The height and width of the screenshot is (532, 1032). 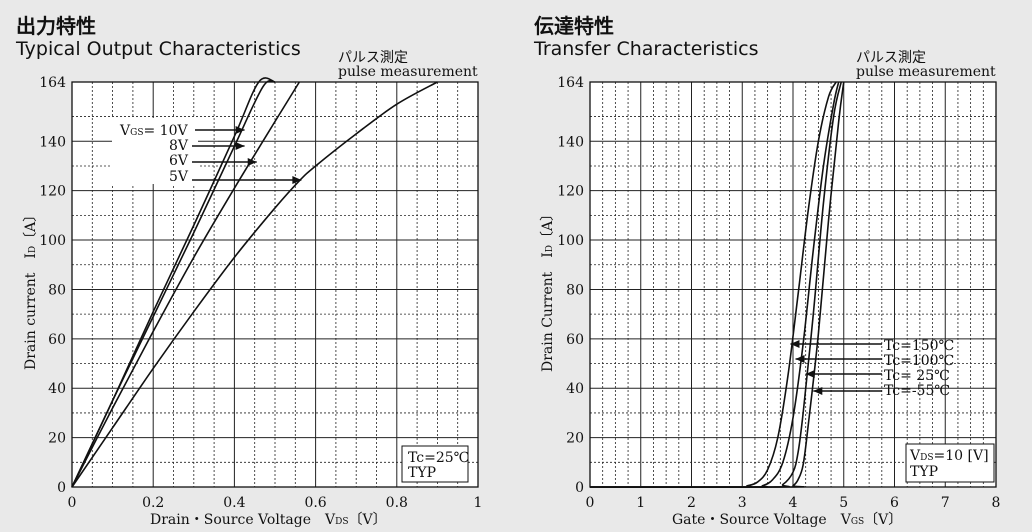 I want to click on left-y-tick-label: 0, so click(x=61, y=488).